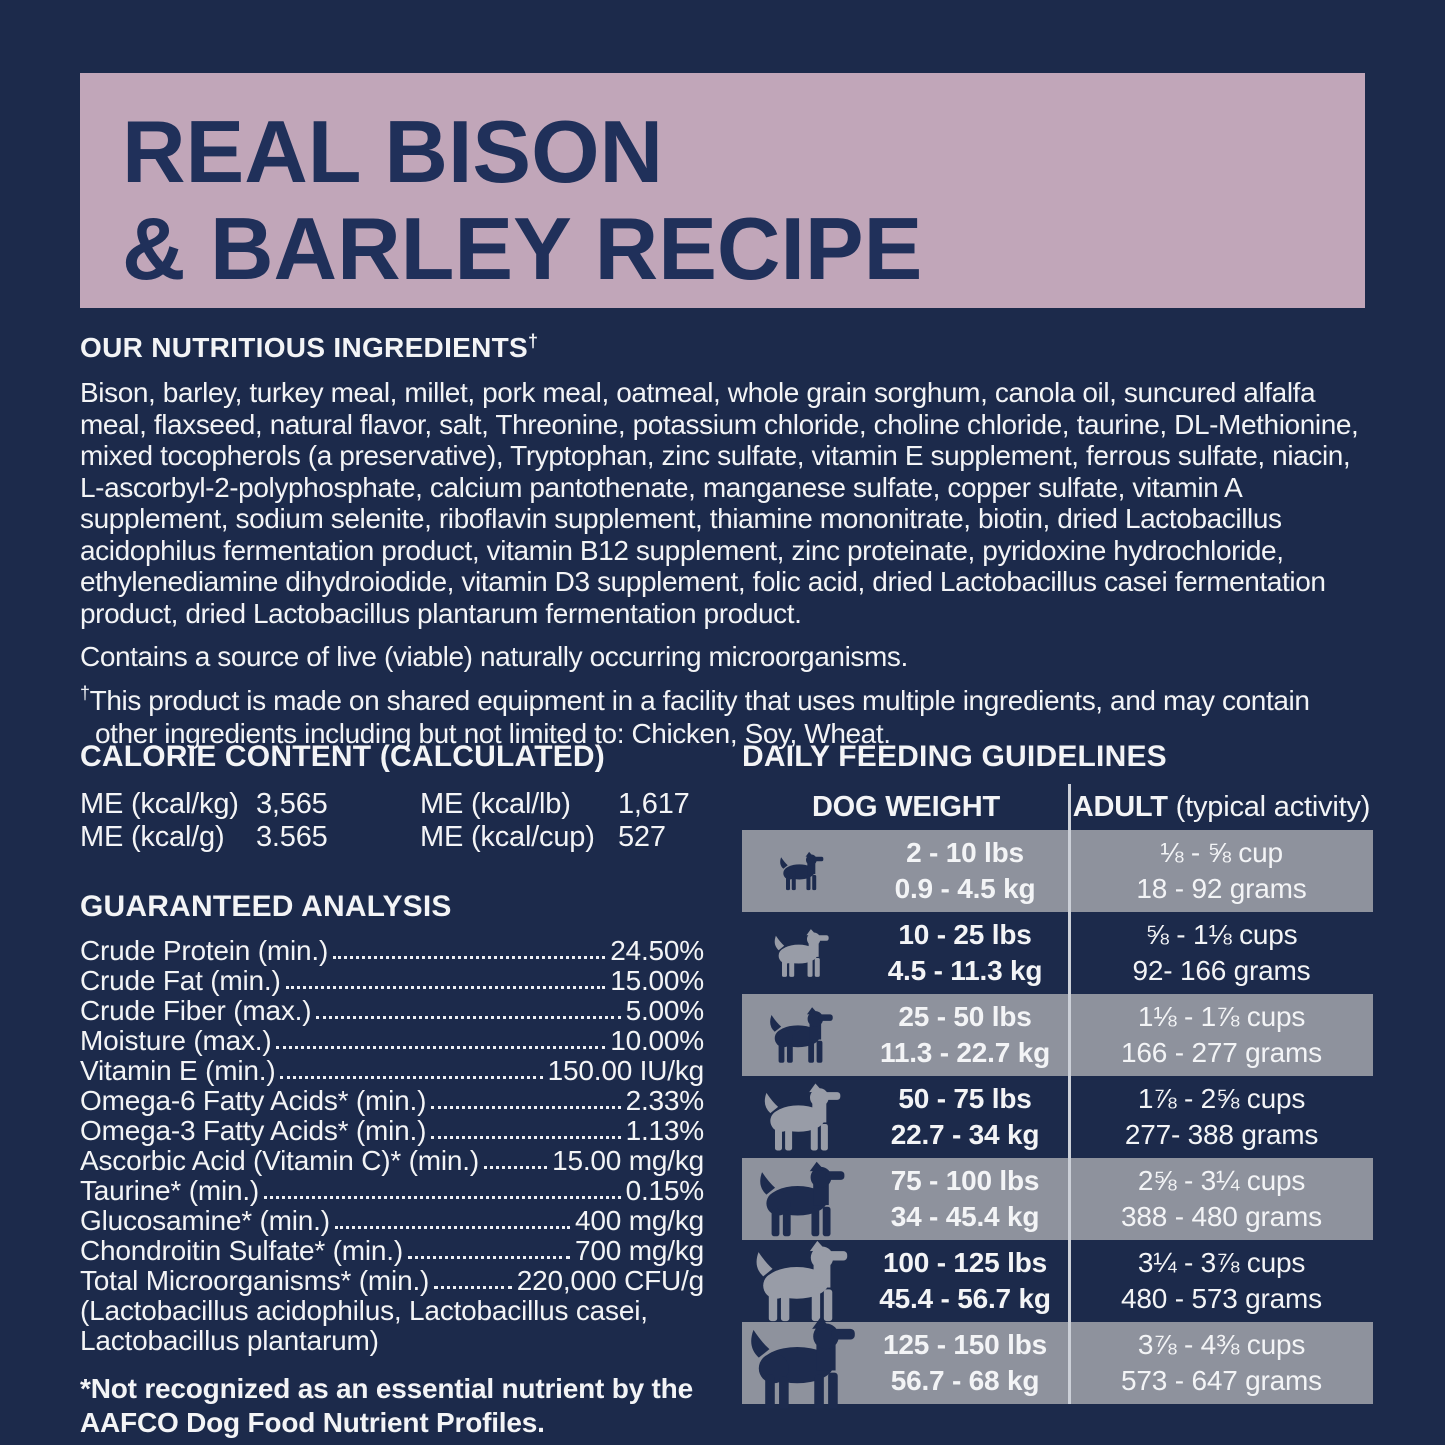  Describe the element at coordinates (292, 837) in the screenshot. I see `calorie-value: 3.565` at that location.